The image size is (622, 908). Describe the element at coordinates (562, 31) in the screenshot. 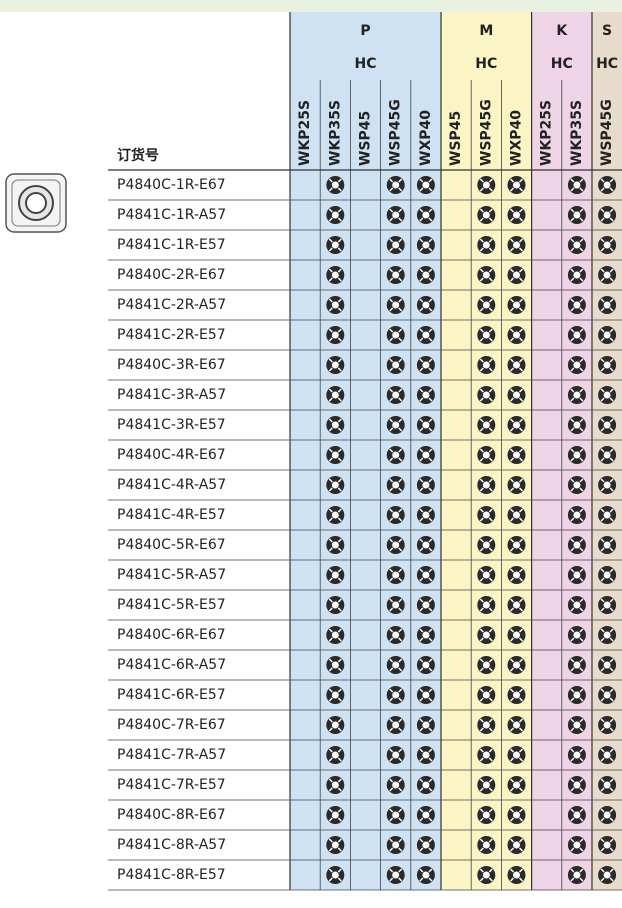

I see `group-name: K` at that location.